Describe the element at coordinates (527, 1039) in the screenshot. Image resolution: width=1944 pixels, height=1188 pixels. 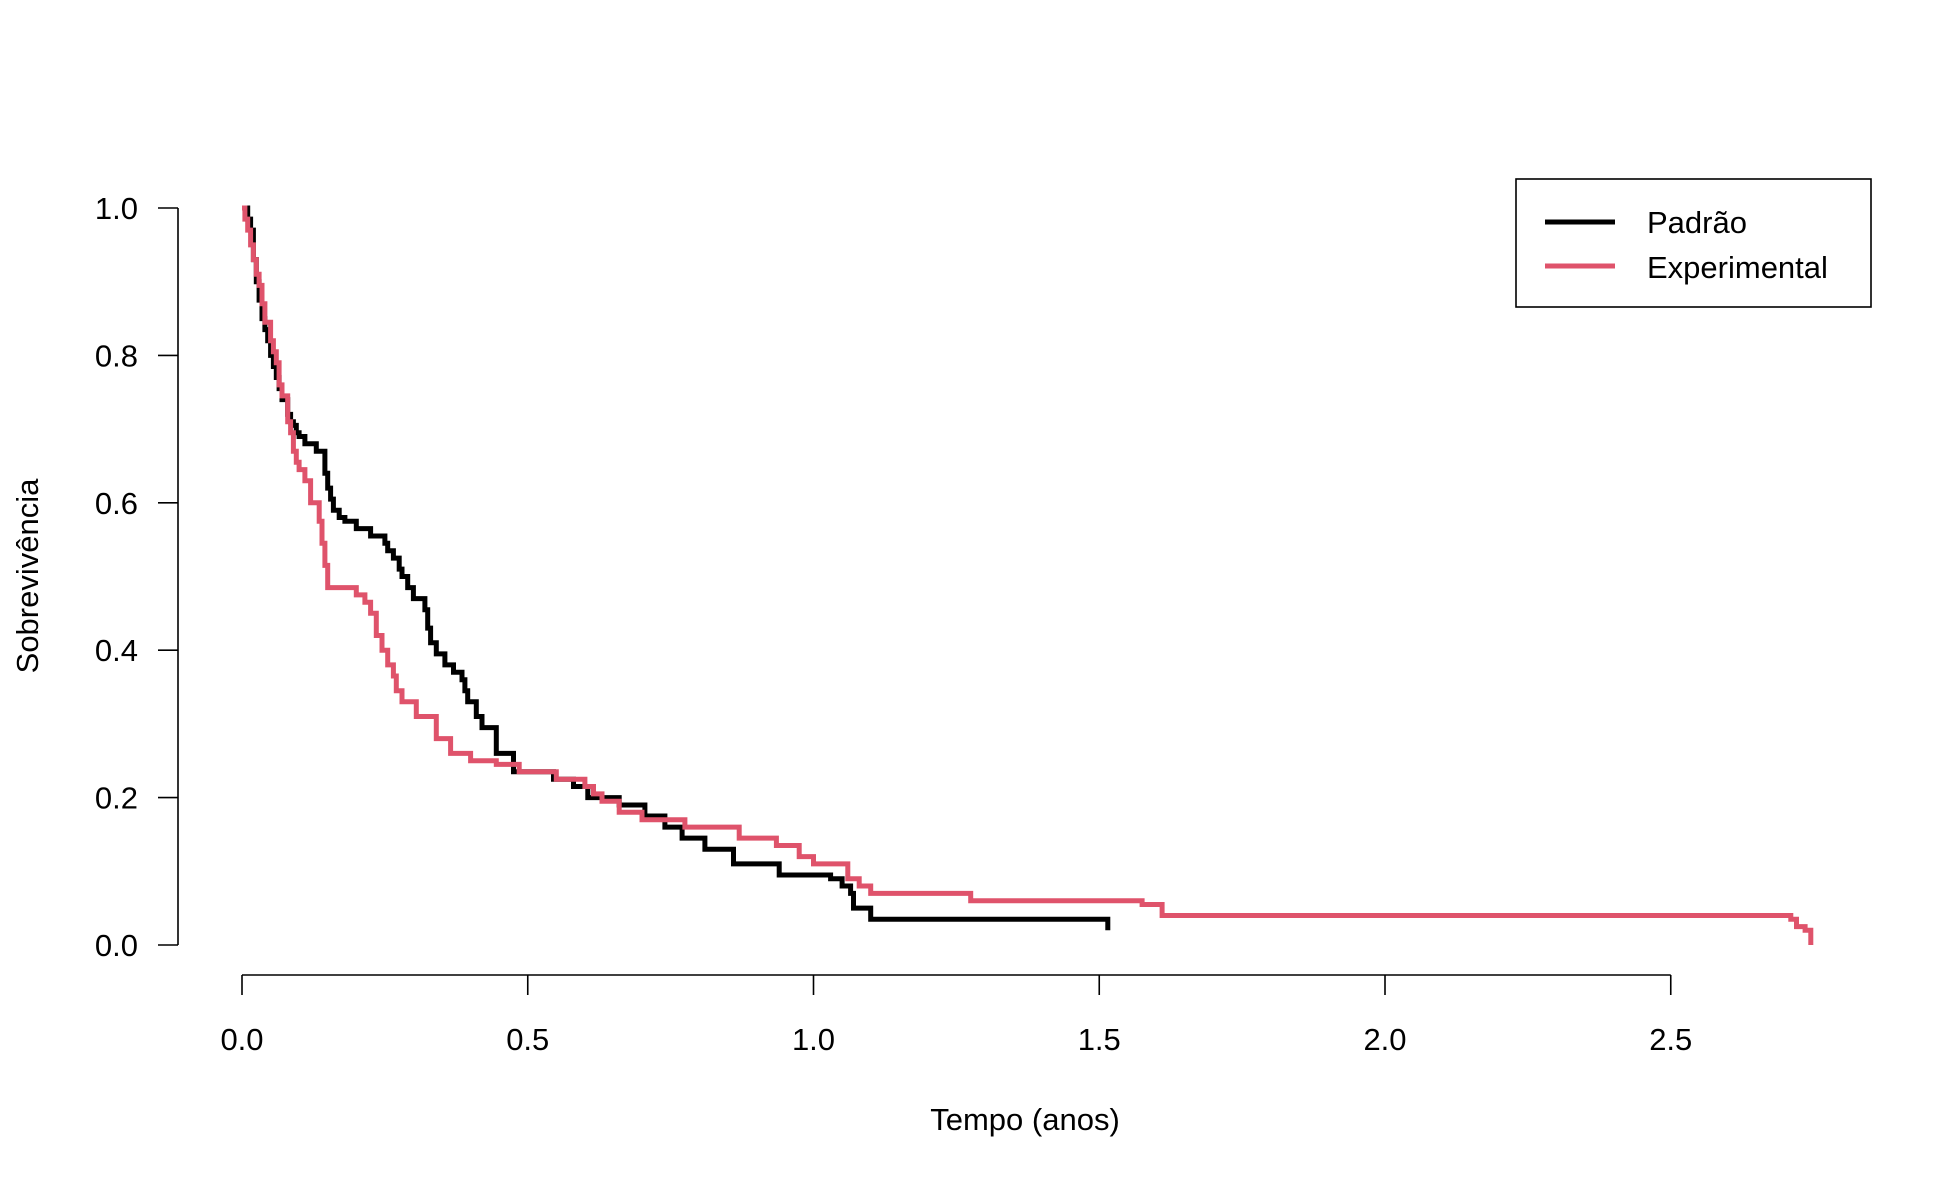
I see `x-tick-label: 0.5` at that location.